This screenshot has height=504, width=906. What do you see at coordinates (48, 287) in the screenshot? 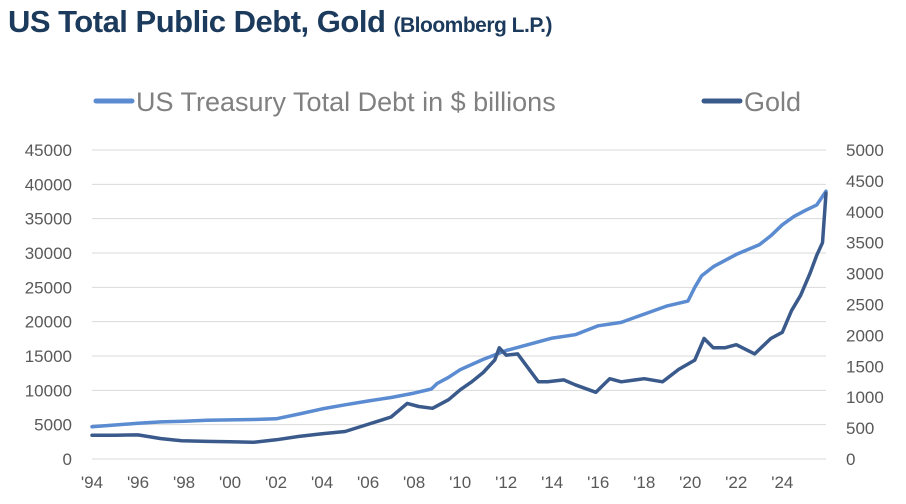
I see `y-left-tick-label: 25000` at bounding box center [48, 287].